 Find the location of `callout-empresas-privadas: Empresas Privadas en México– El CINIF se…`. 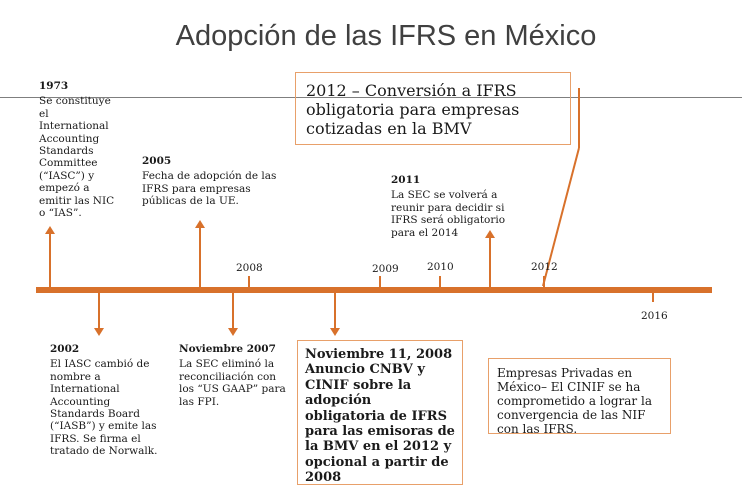

callout-empresas-privadas: Empresas Privadas en México– El CINIF se… is located at coordinates (579, 397).